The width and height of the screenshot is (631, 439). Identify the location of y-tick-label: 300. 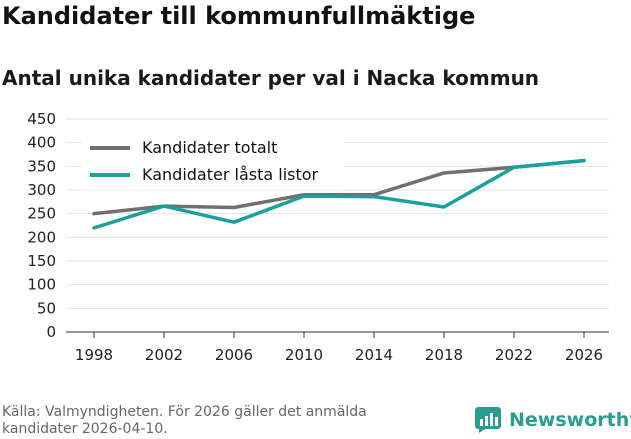
(41, 190).